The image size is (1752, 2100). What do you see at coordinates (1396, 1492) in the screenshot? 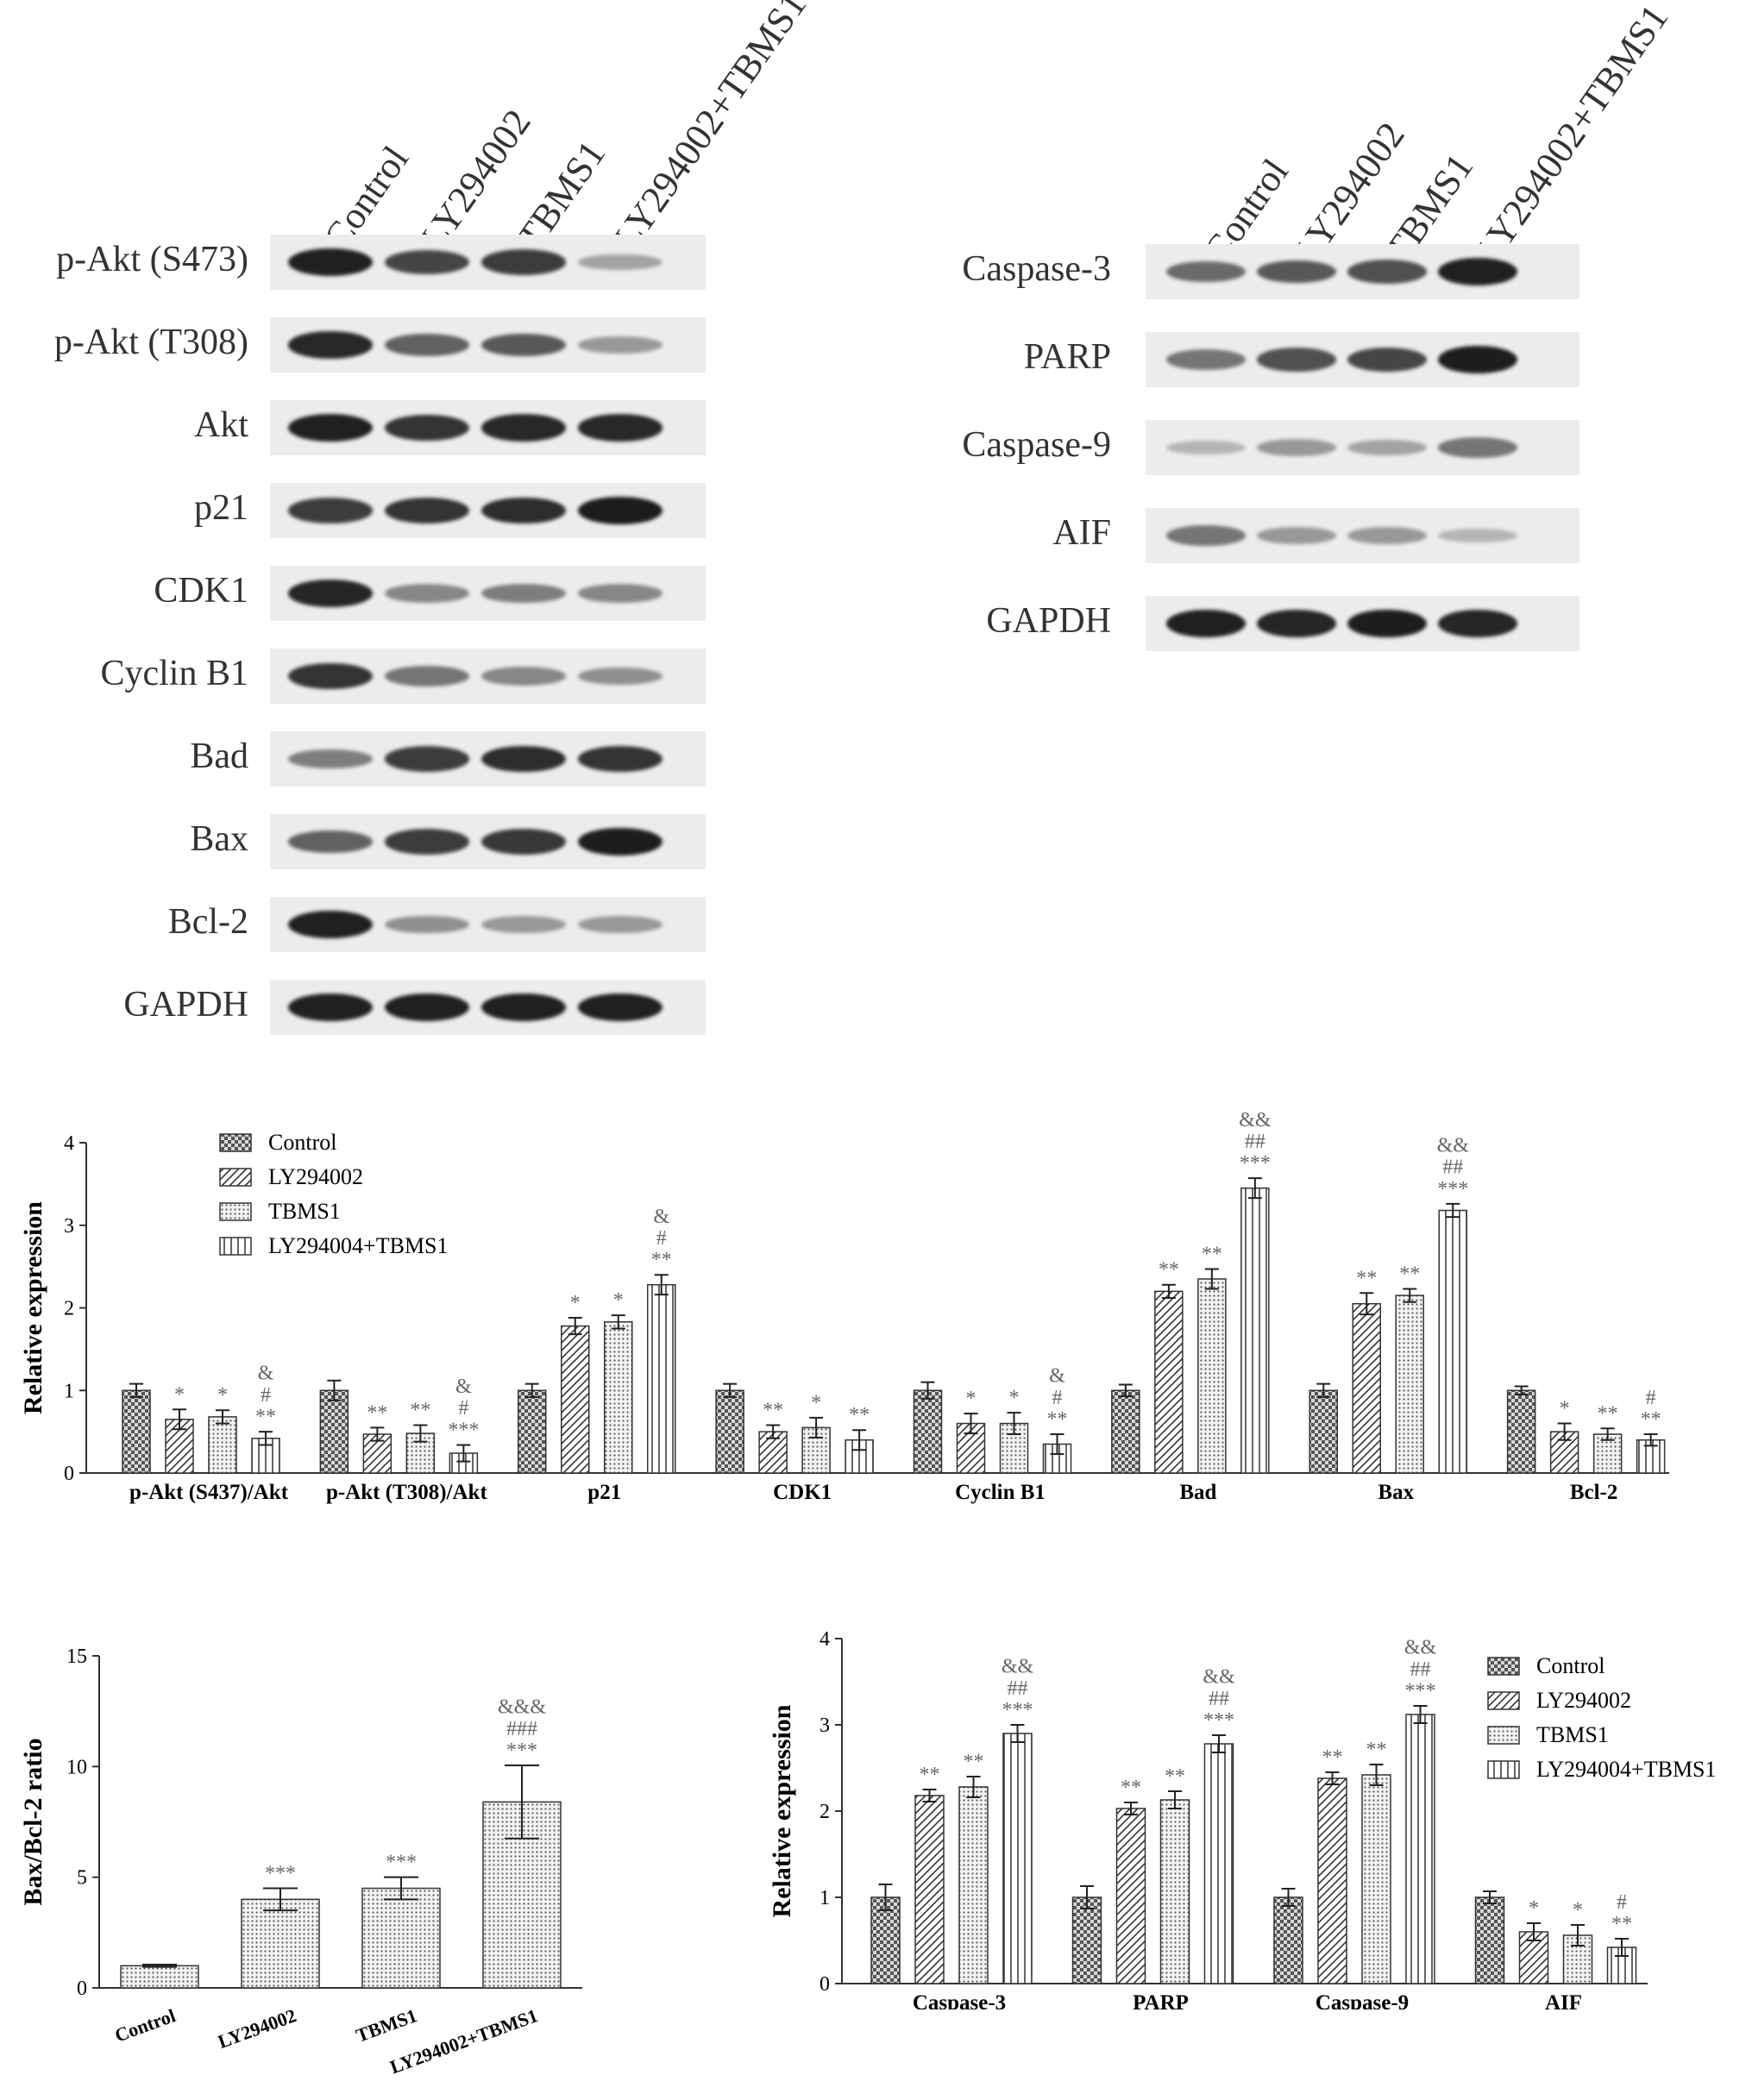
I see `x-tick-label: Bax` at bounding box center [1396, 1492].